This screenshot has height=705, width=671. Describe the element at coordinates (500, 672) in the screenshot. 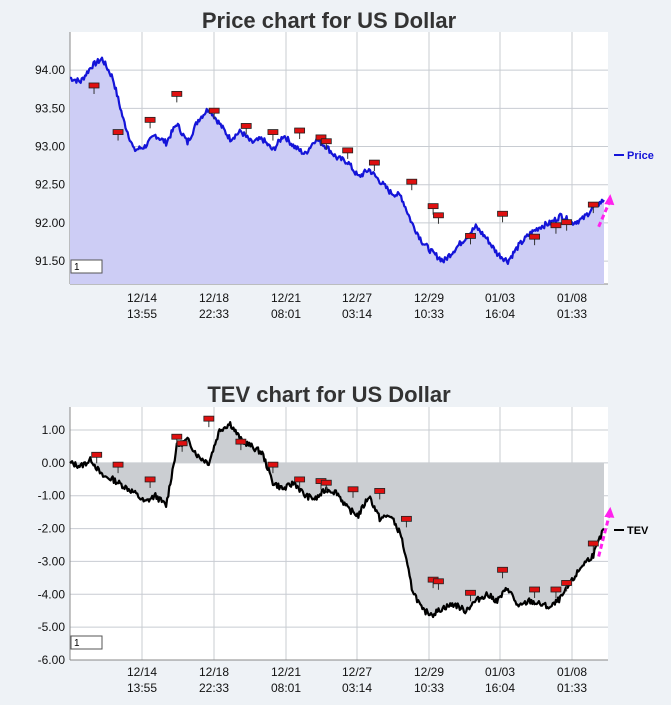

I see `x-tick-date: 01/03` at that location.